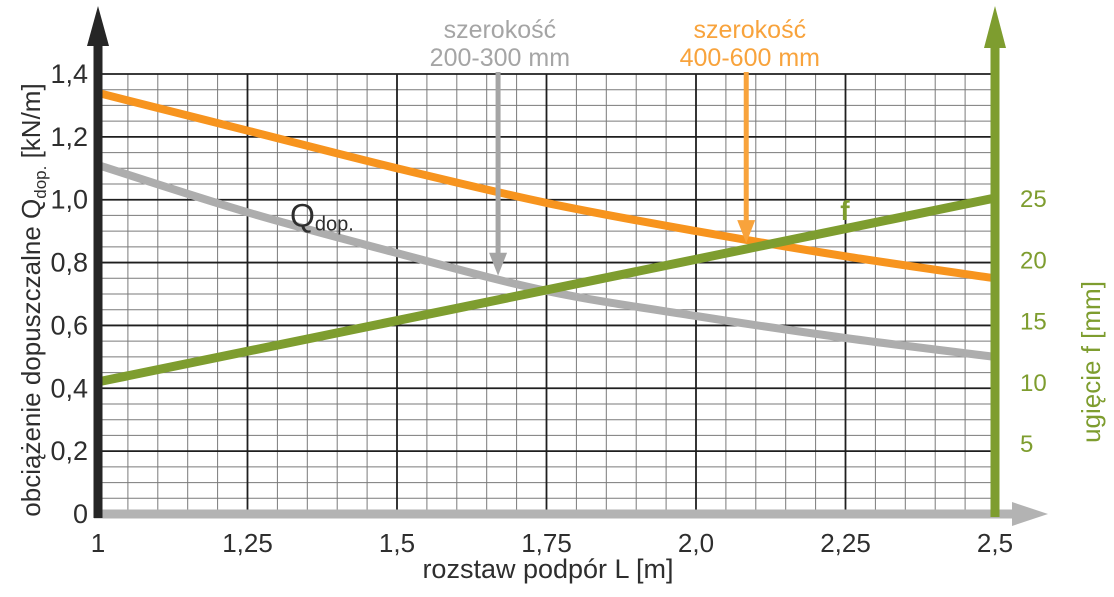 This screenshot has height=597, width=1114. I want to click on y-axis-left-title-suffix: [kN/m], so click(31, 124).